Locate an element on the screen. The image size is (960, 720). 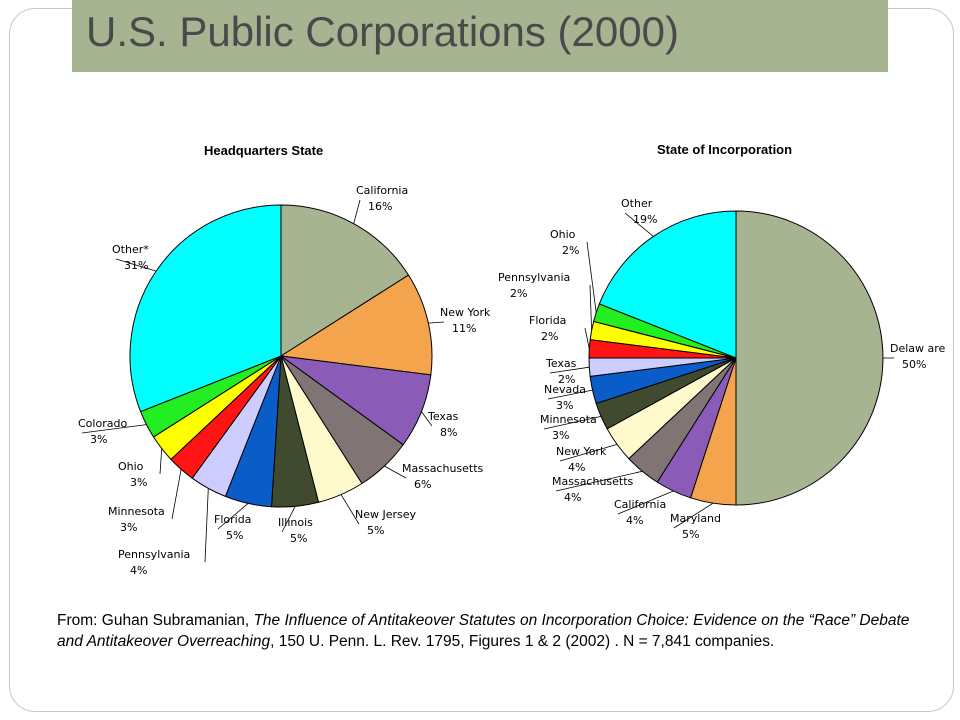
pie-hq-value-florida: 5% is located at coordinates (234, 535).